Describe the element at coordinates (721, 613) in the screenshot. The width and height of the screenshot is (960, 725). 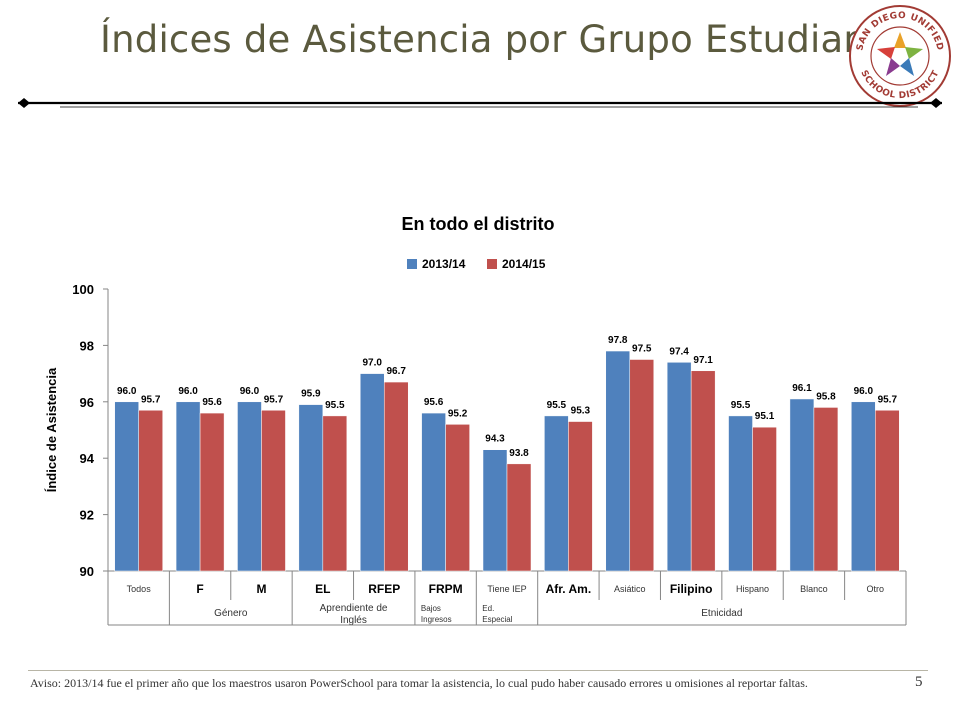
I see `group-label: Etnicidad` at that location.